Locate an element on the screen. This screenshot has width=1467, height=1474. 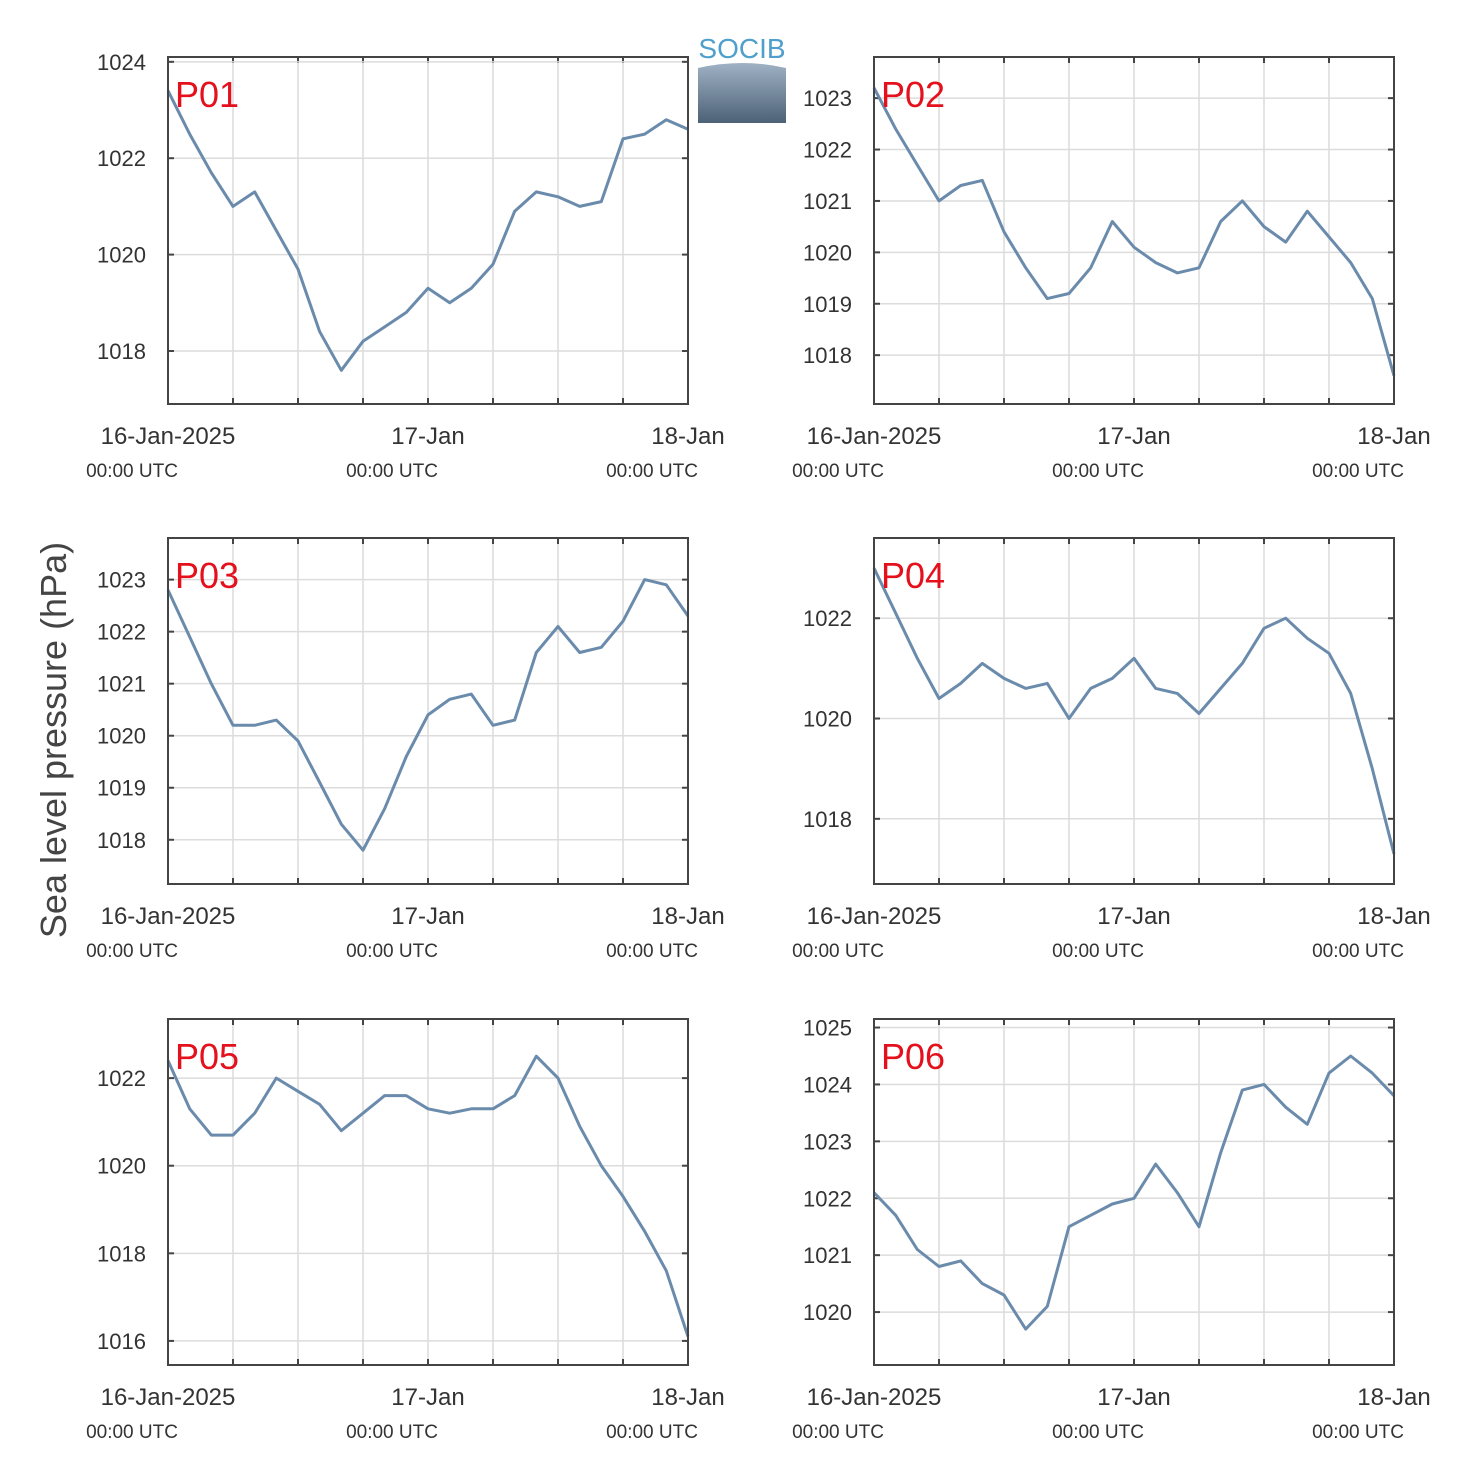
panel-title: P03 is located at coordinates (207, 575).